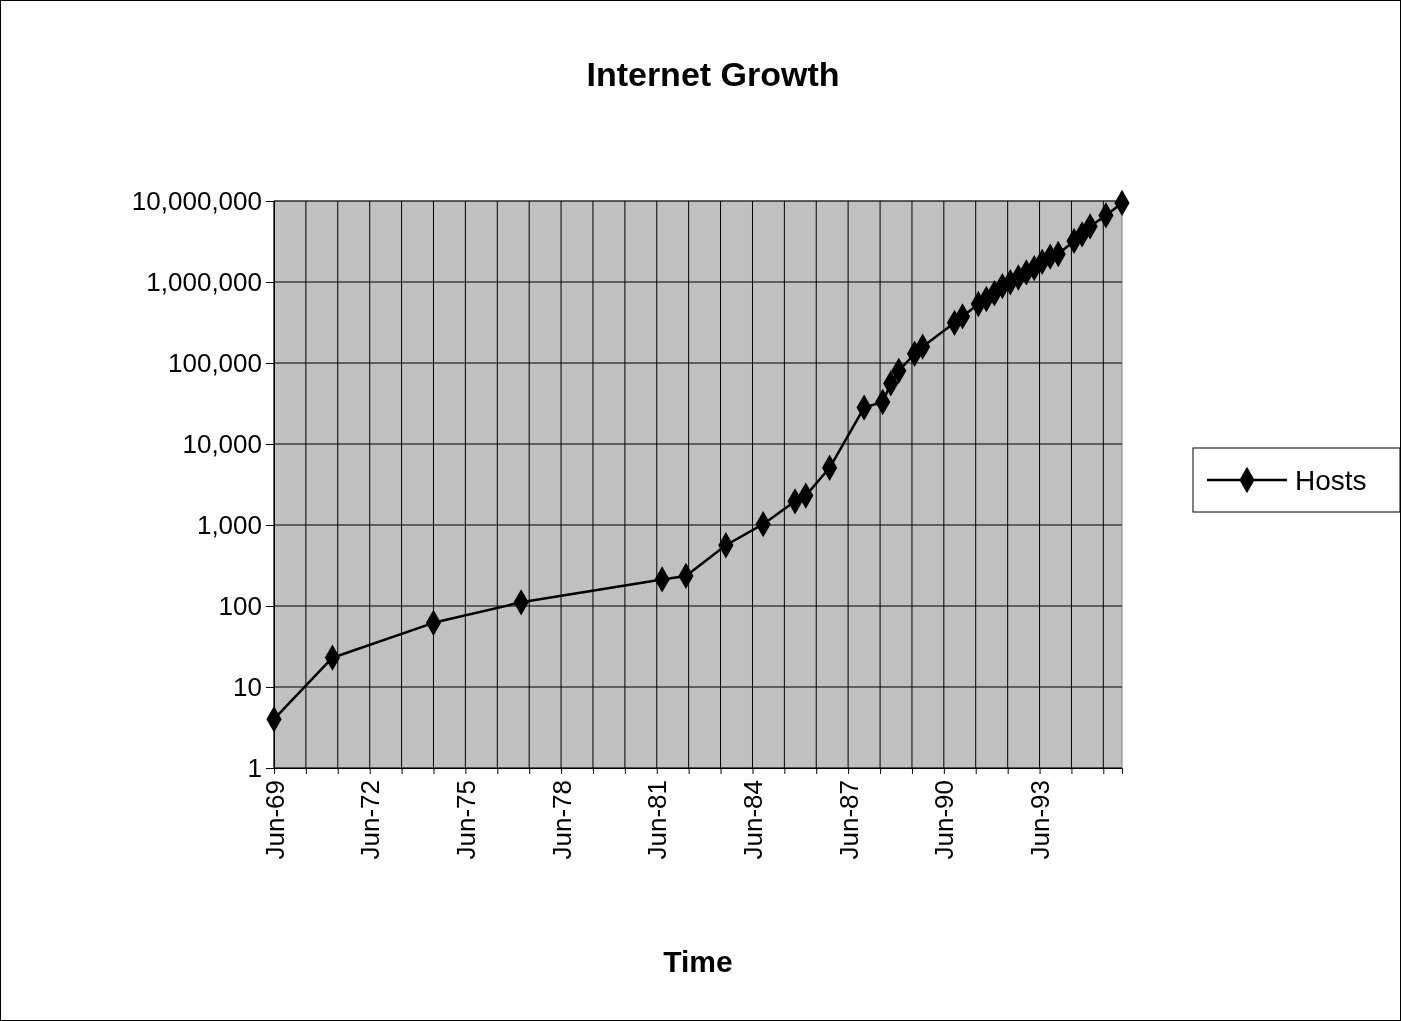 This screenshot has width=1401, height=1021. I want to click on x-tick-label: Jun-78, so click(561, 820).